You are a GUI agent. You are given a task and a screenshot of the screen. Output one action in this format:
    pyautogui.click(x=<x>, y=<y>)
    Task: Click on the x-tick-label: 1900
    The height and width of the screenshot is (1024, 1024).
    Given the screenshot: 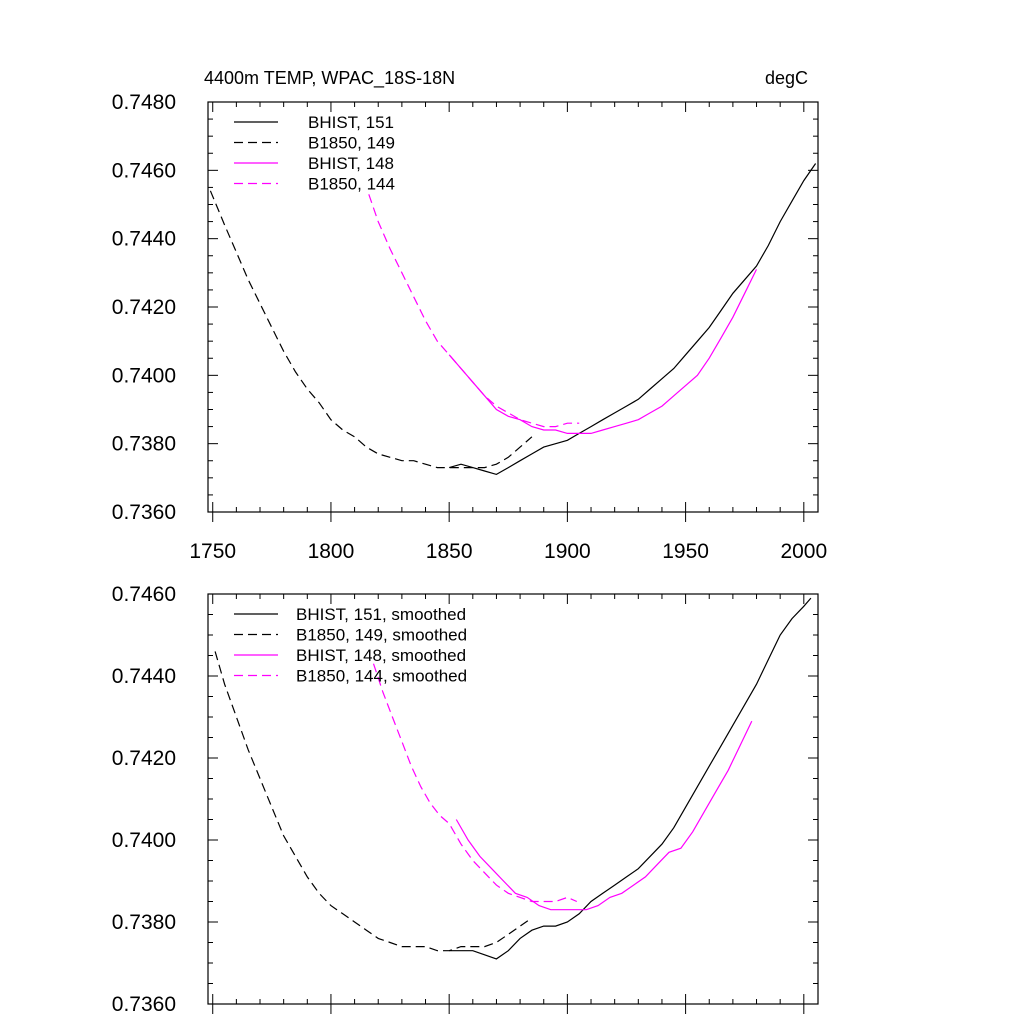 What is the action you would take?
    pyautogui.click(x=567, y=551)
    